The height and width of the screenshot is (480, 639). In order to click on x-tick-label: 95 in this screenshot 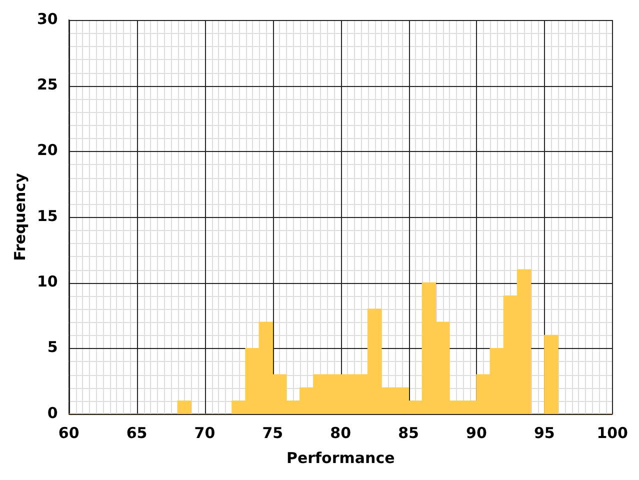, I will do `click(544, 433)`.